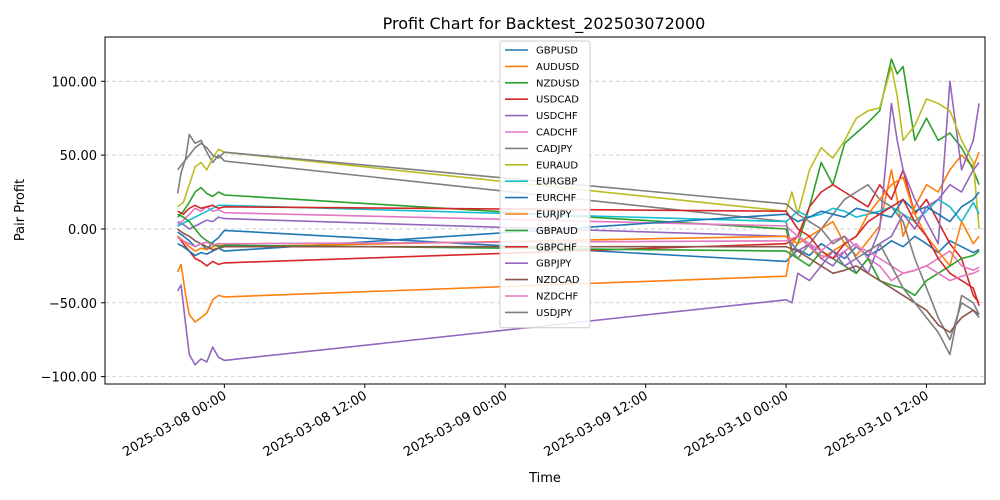 This screenshot has height=500, width=1000. What do you see at coordinates (544, 24) in the screenshot?
I see `chart-title: Profit Chart for Backtest_202503072000` at bounding box center [544, 24].